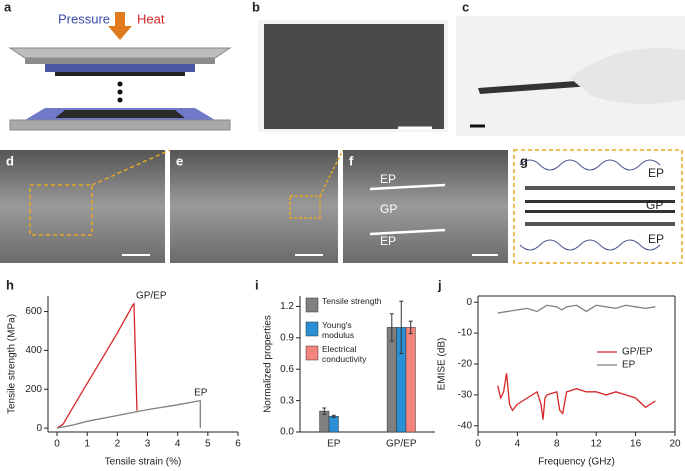 The width and height of the screenshot is (685, 471). I want to click on y-tick-label: 400, so click(33, 350).